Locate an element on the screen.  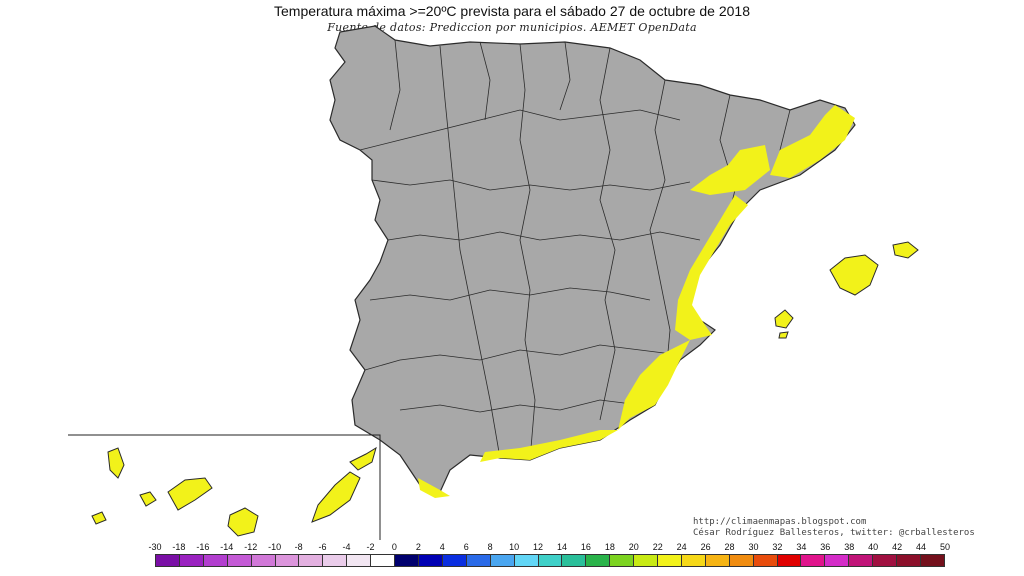
legend-tick-label: -14 is located at coordinates (227, 547).